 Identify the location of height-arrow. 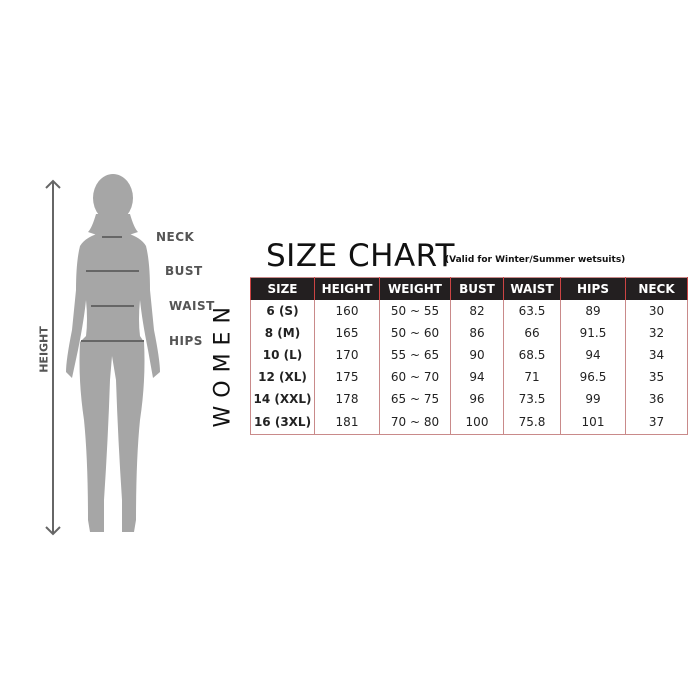
(53, 357).